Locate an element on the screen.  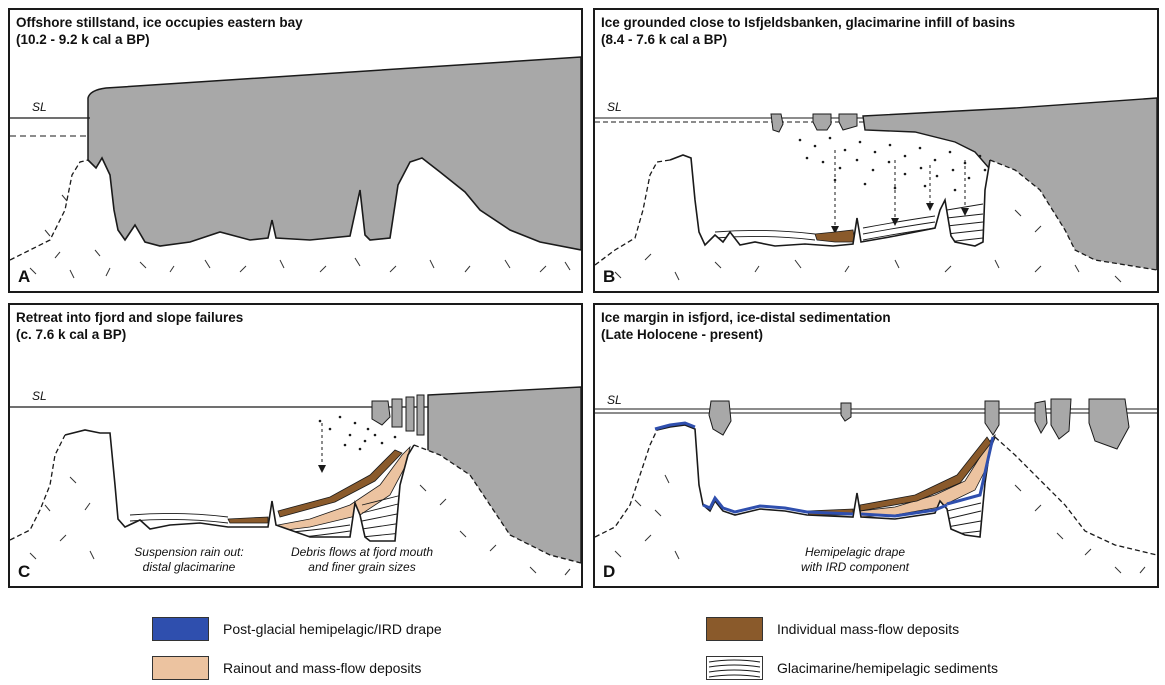
panel-c-debris-note-line2: and finer grain sizes is located at coordinates (362, 567).